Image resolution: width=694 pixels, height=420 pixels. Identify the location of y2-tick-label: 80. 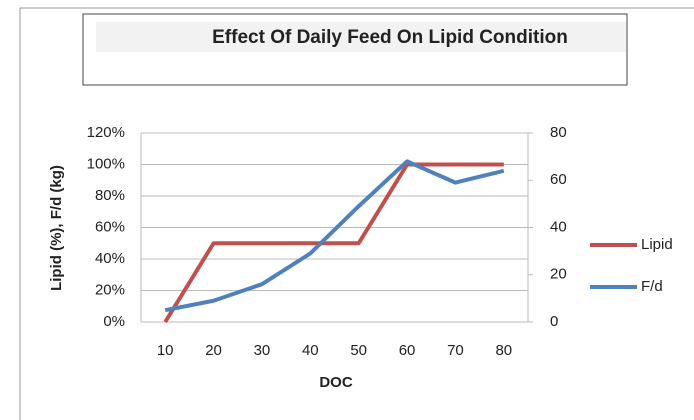
(558, 132).